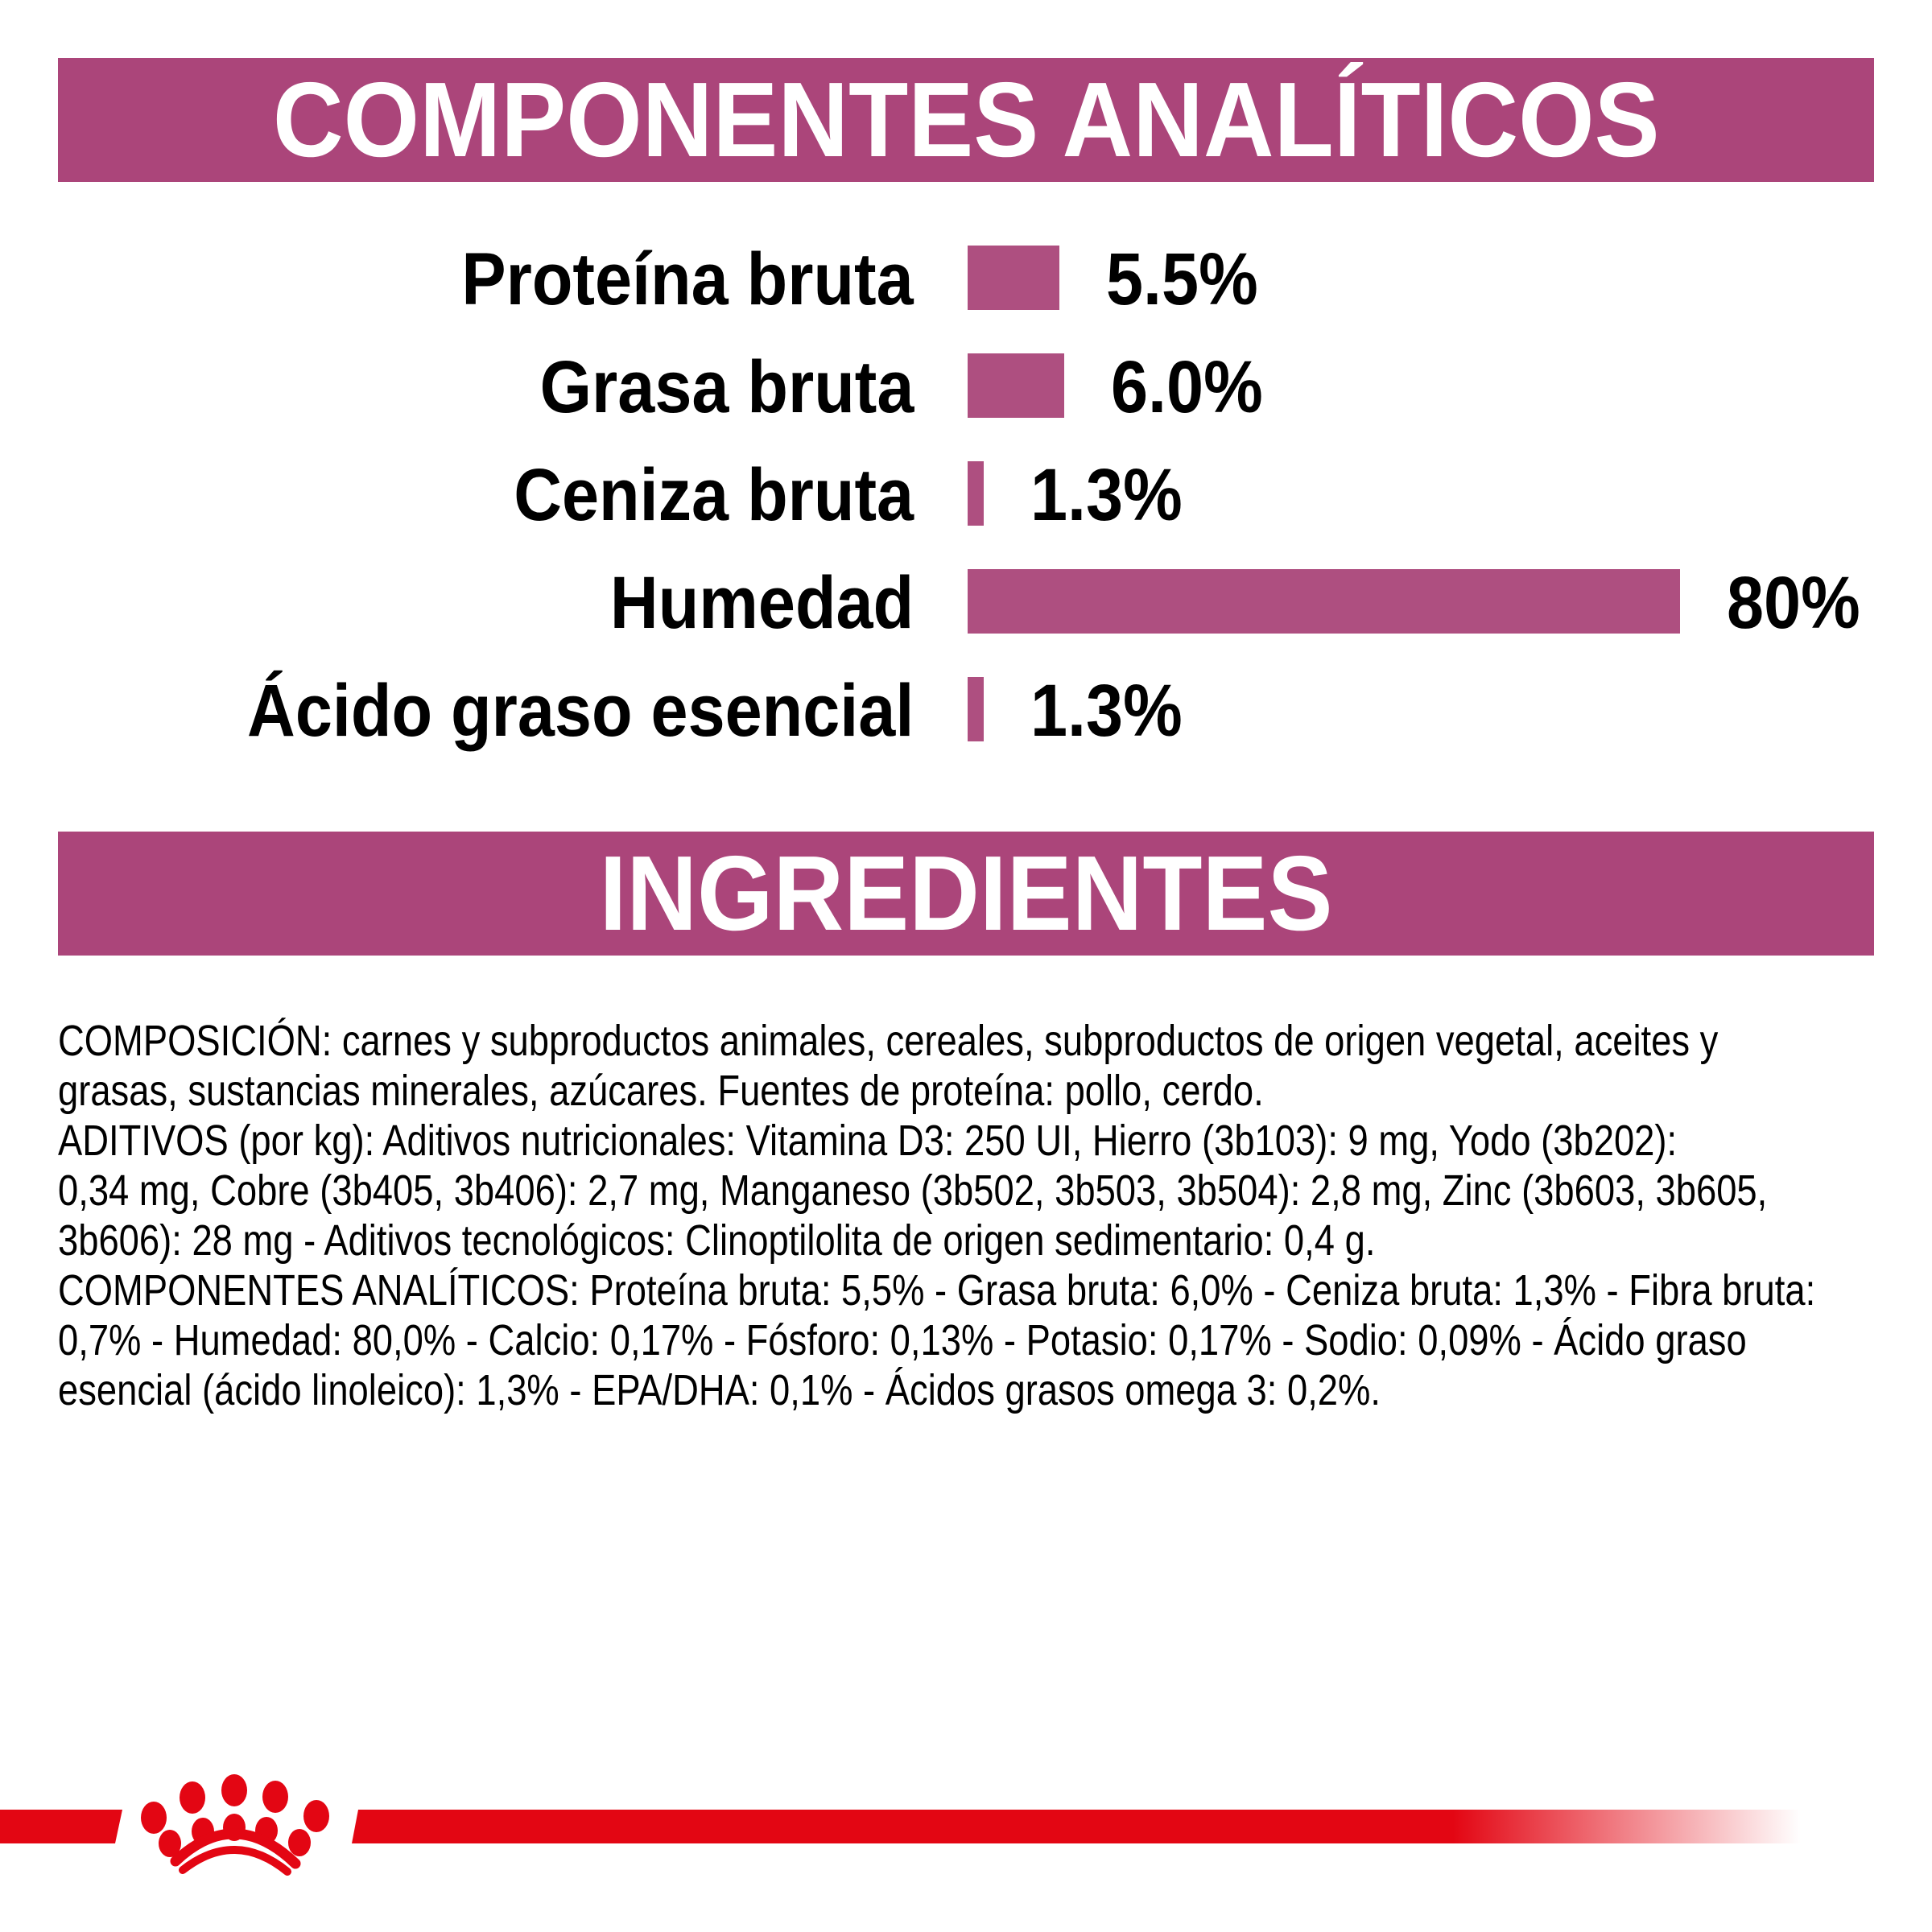 The image size is (1932, 1932). Describe the element at coordinates (580, 711) in the screenshot. I see `chart-row-label: Ácido graso esencial` at that location.